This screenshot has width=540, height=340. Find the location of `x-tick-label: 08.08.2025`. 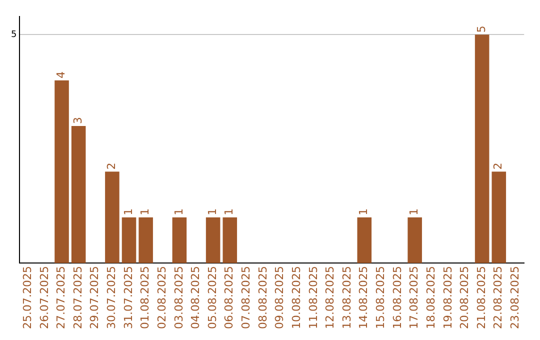

x-tick-label: 08.08.2025 is located at coordinates (263, 298).